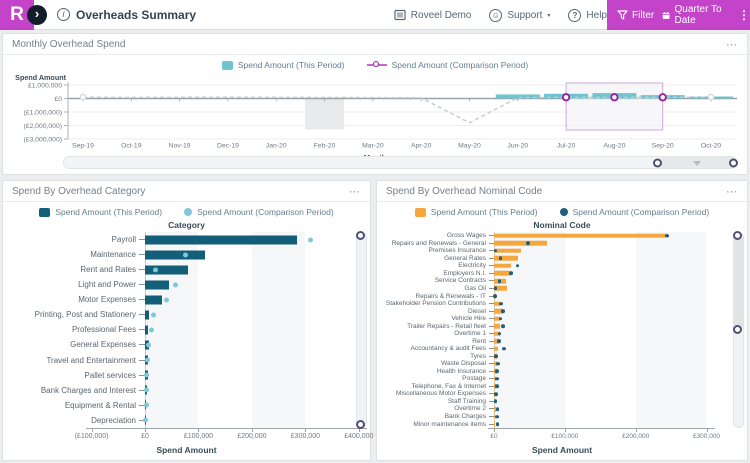  Describe the element at coordinates (614, 106) in the screenshot. I see `selection-rect` at that location.